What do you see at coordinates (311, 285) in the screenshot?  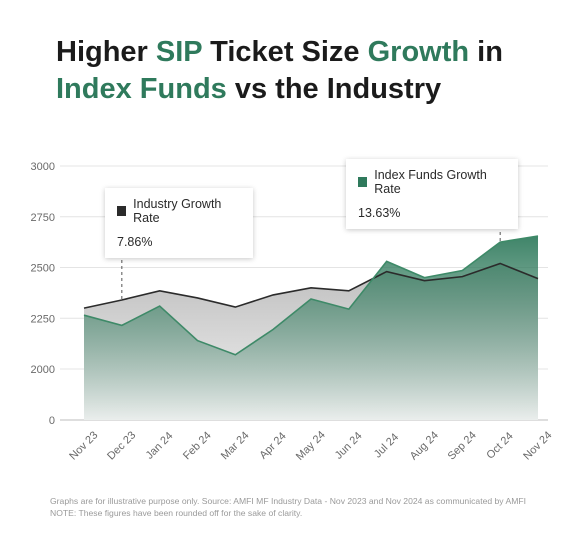 I see `industry-line` at bounding box center [311, 285].